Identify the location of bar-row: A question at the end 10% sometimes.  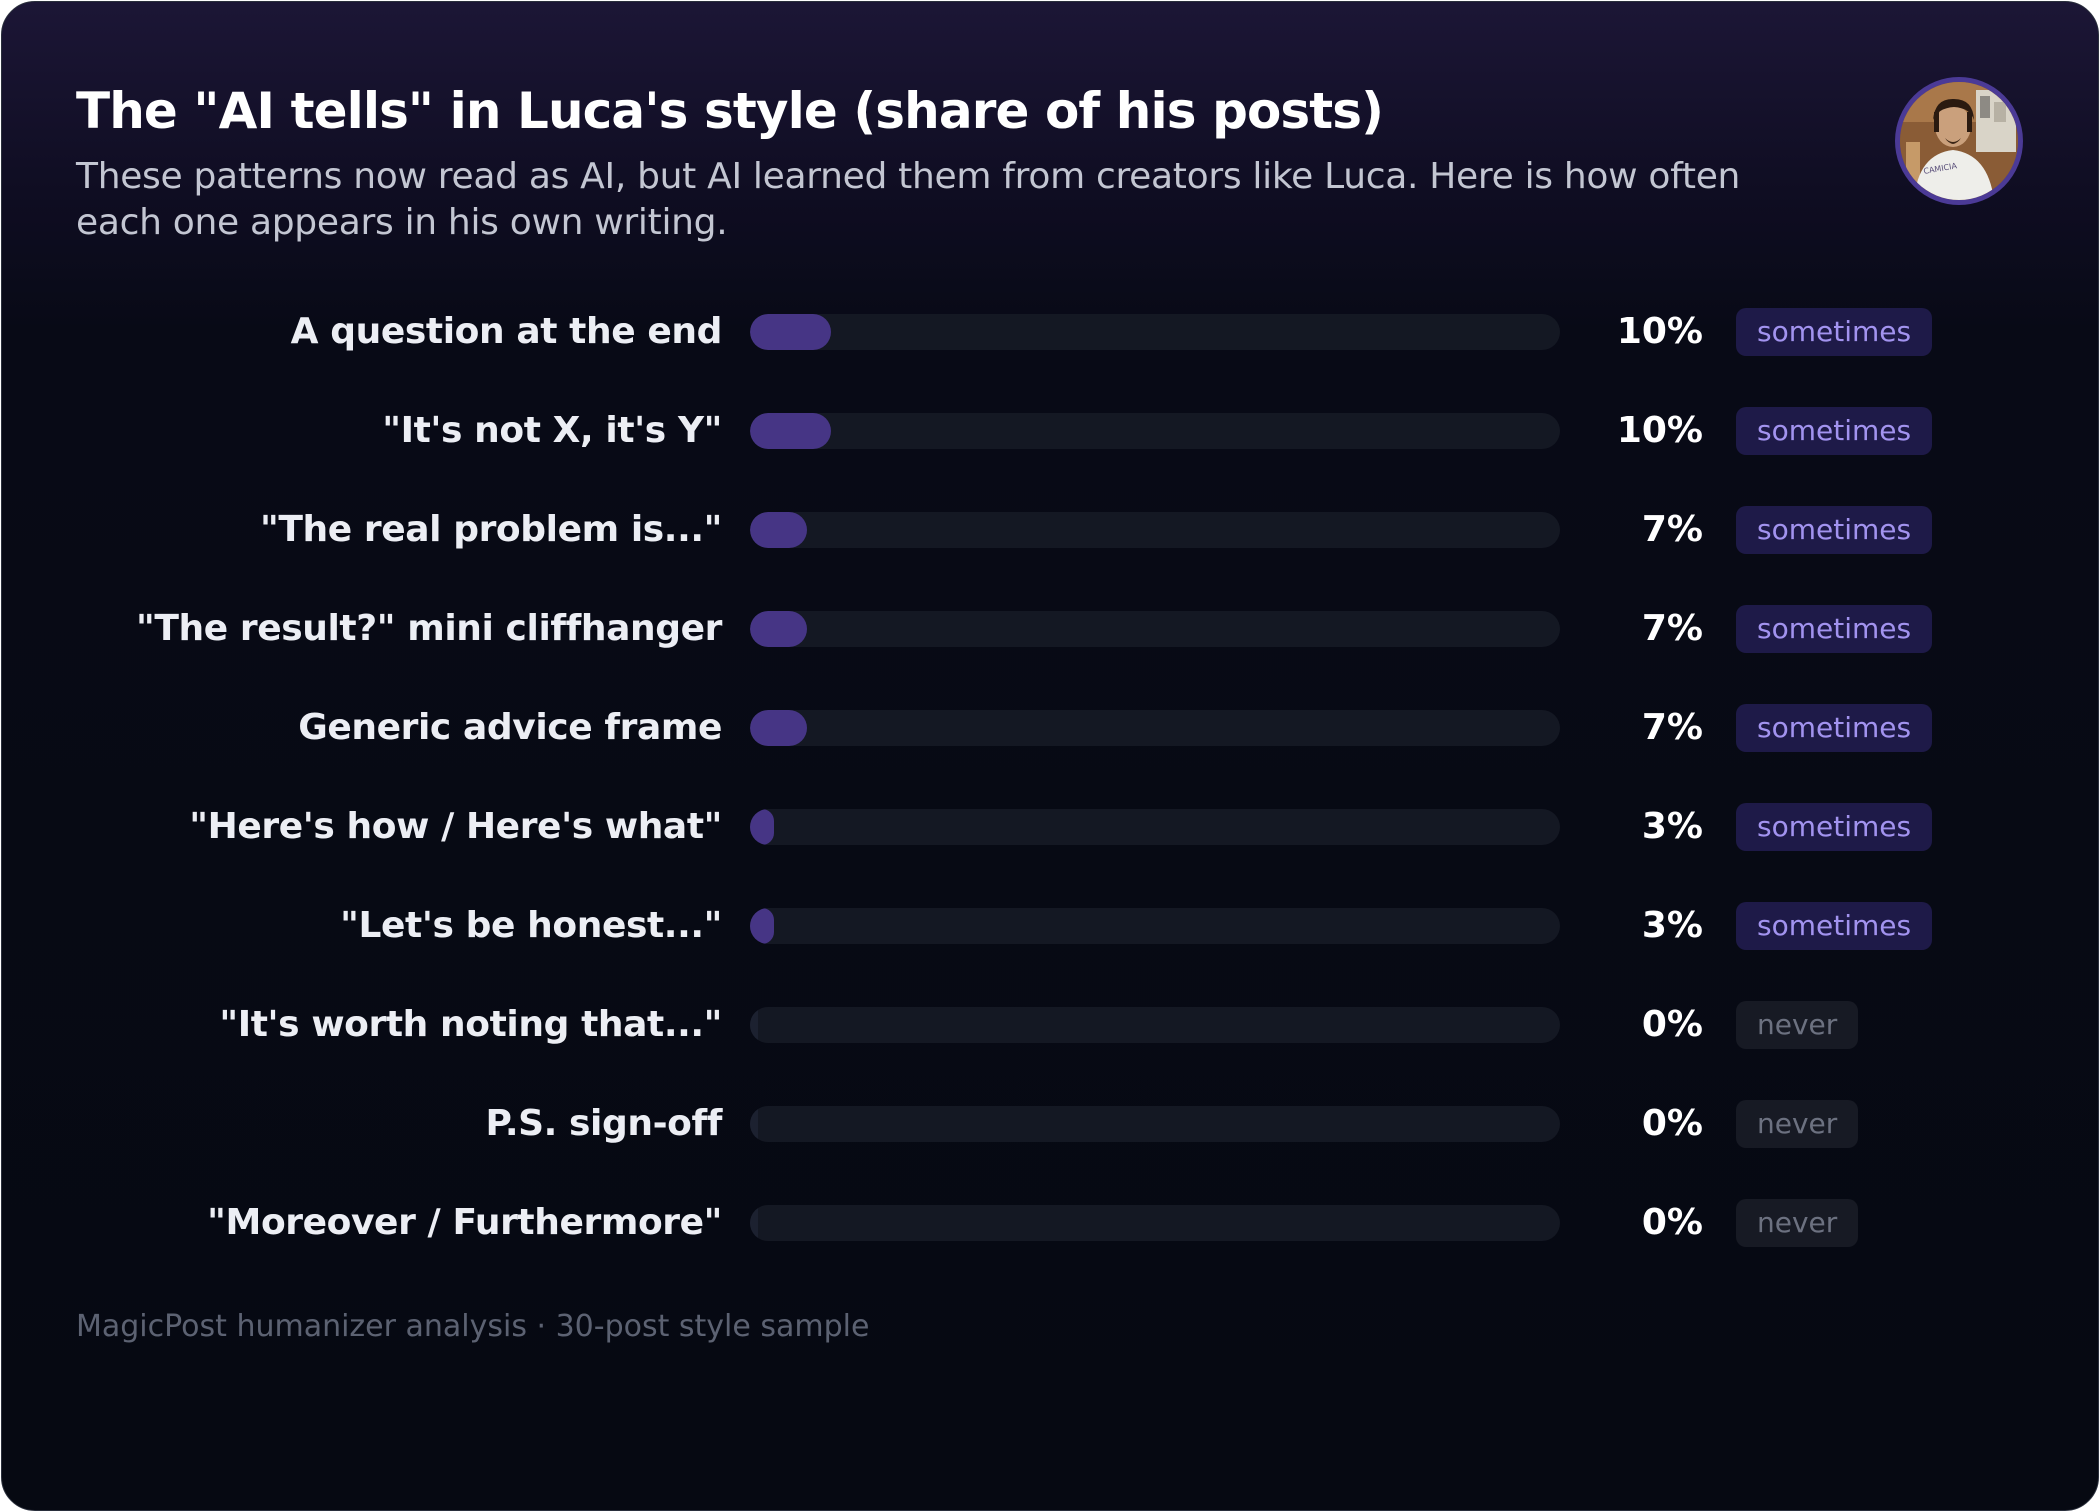
(1050, 332).